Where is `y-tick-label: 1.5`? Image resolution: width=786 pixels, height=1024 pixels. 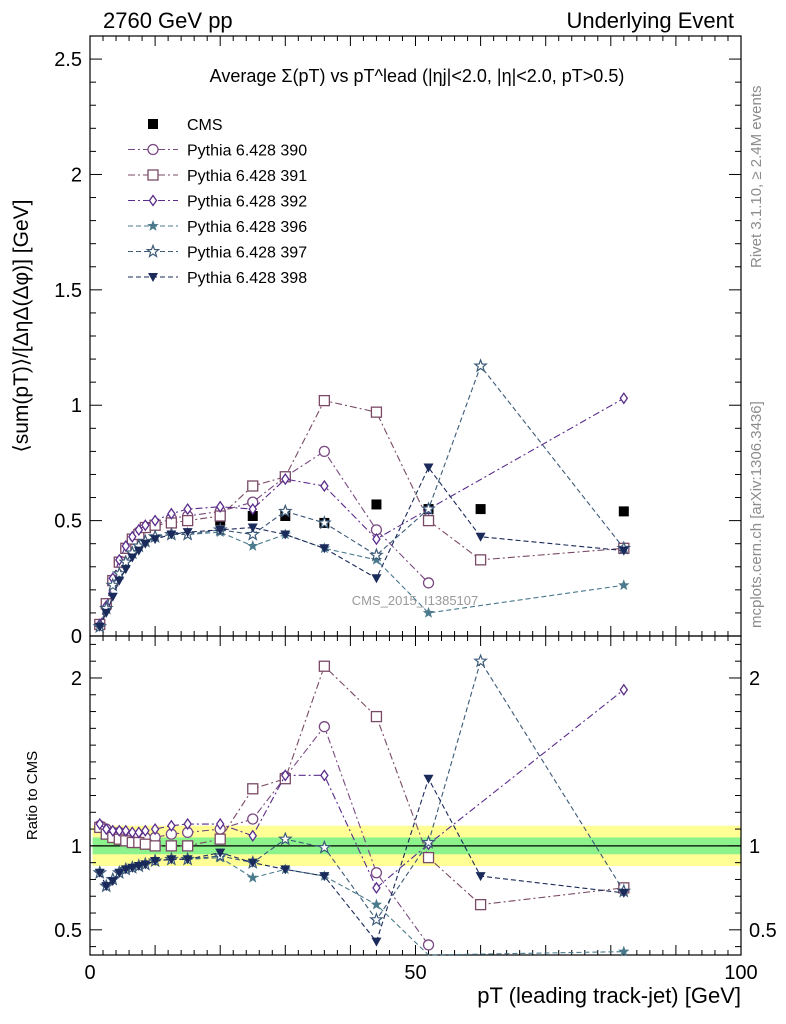
y-tick-label: 1.5 is located at coordinates (68, 291).